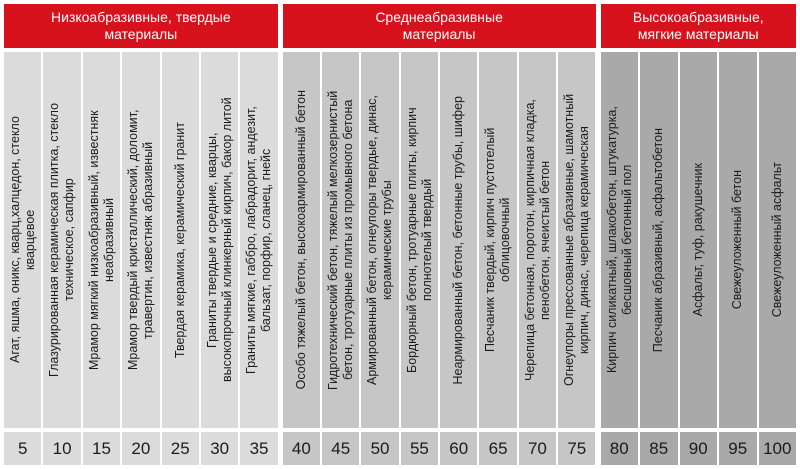 The height and width of the screenshot is (469, 800). Describe the element at coordinates (738, 448) in the screenshot. I see `abrasiveness-value: 95` at that location.